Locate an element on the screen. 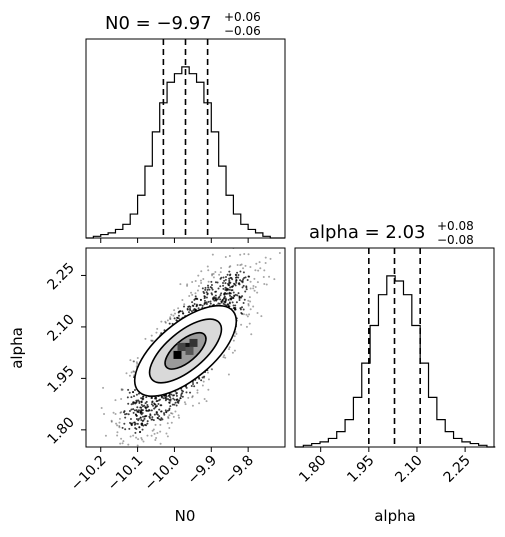 The width and height of the screenshot is (505, 537). n0-x-tick-label: −9.8 is located at coordinates (239, 470).